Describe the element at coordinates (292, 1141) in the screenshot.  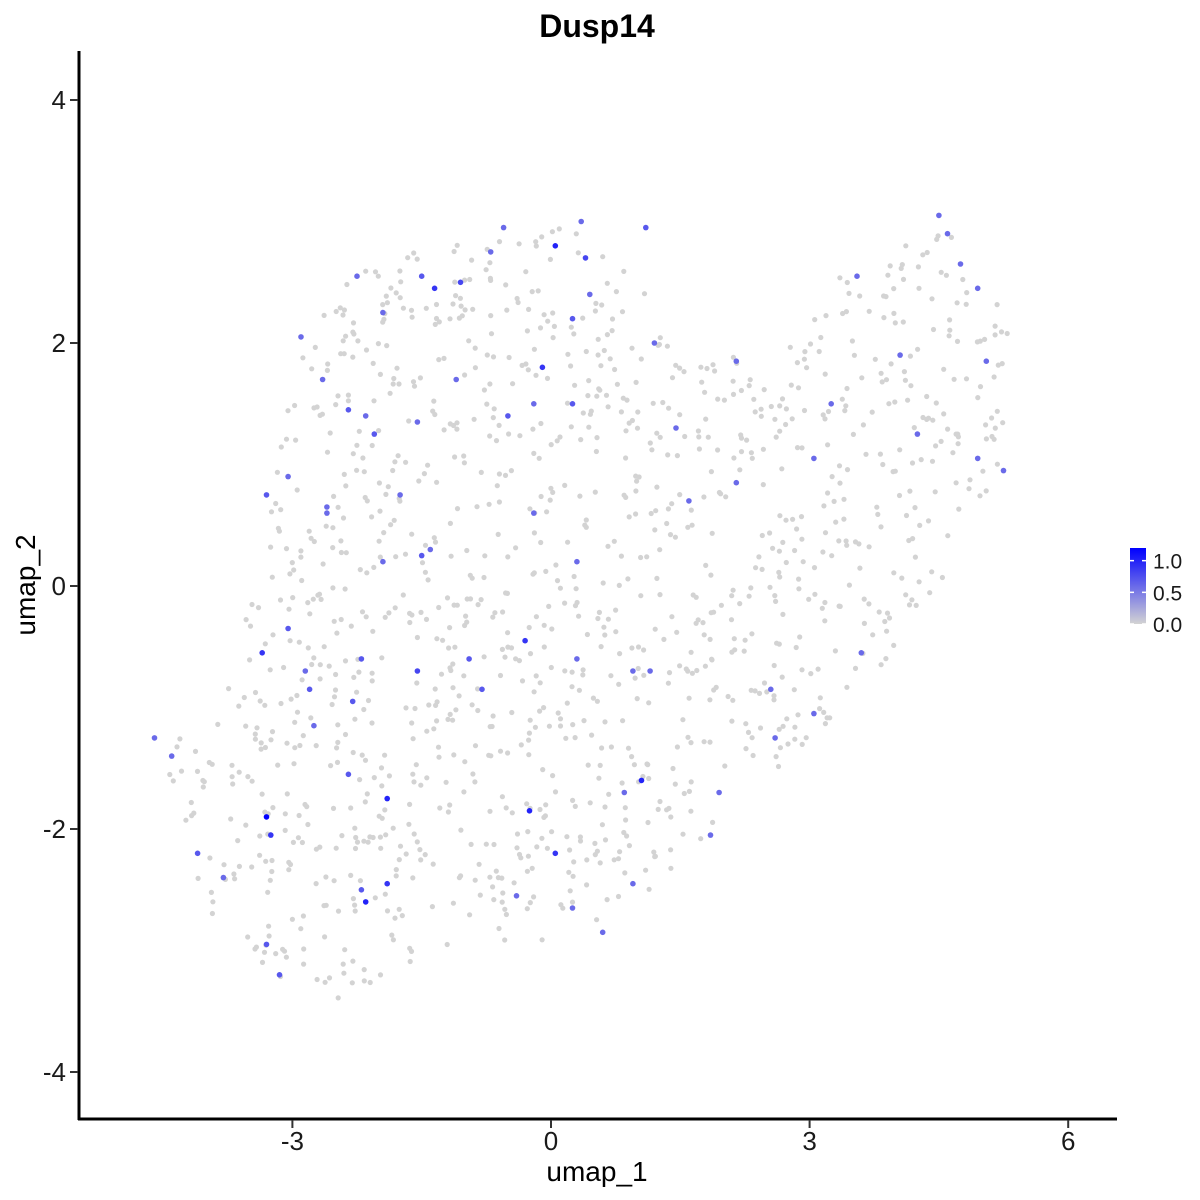
I see `x-tick-label: -3` at that location.